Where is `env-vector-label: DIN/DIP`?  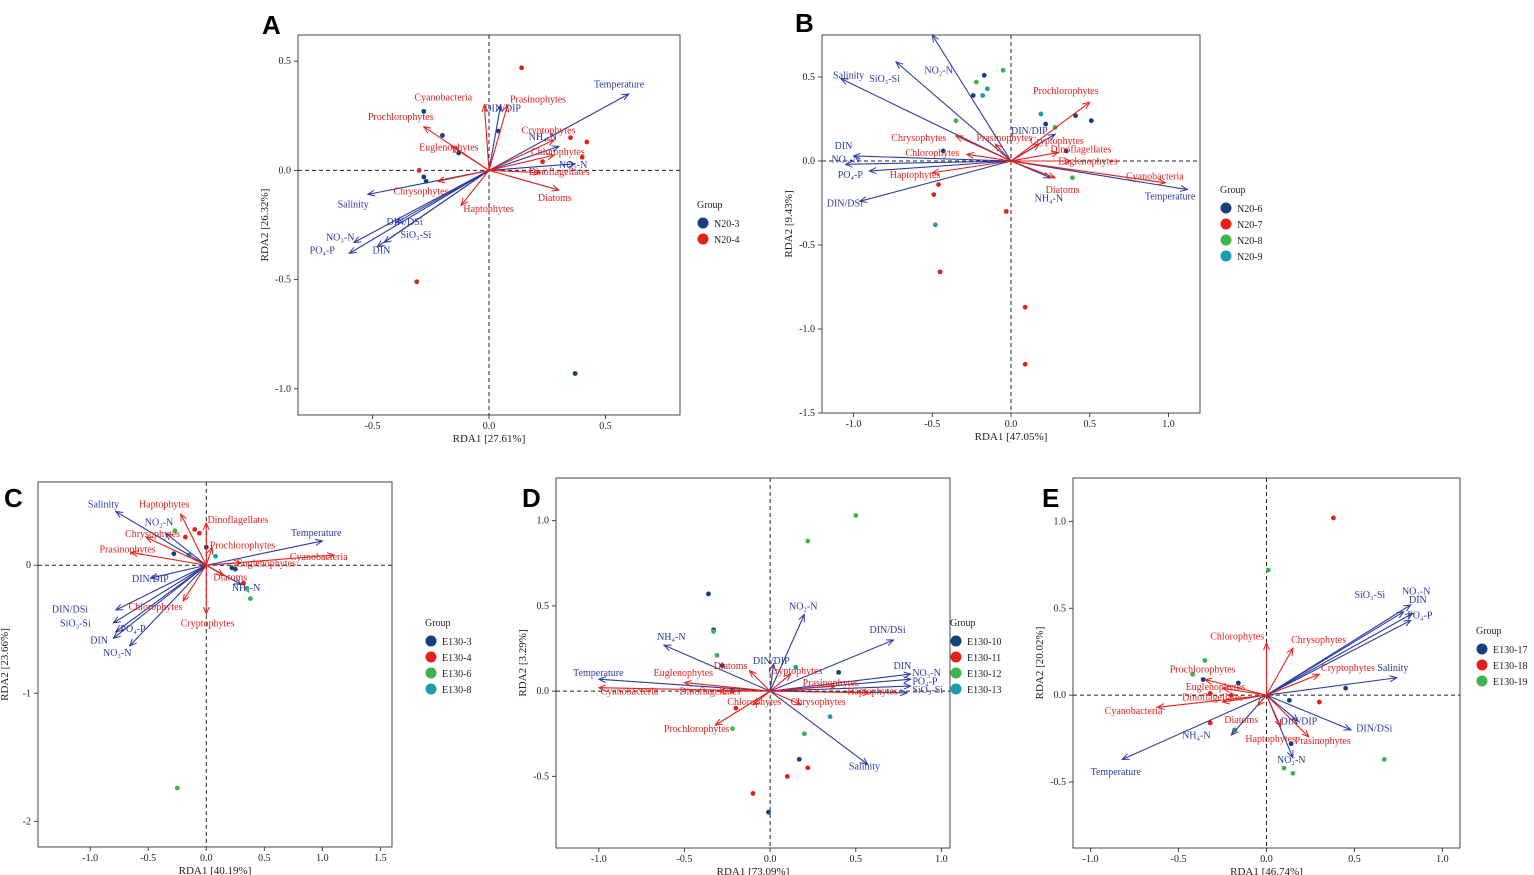 env-vector-label: DIN/DIP is located at coordinates (771, 661).